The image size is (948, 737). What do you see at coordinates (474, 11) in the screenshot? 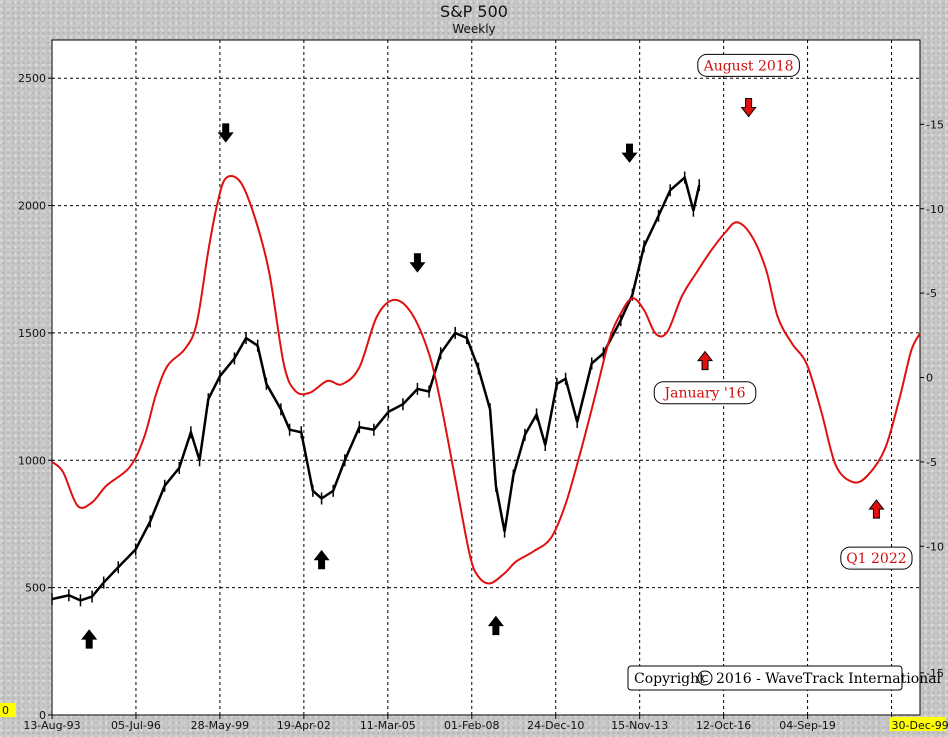
I see `chart-title: S&P 500` at bounding box center [474, 11].